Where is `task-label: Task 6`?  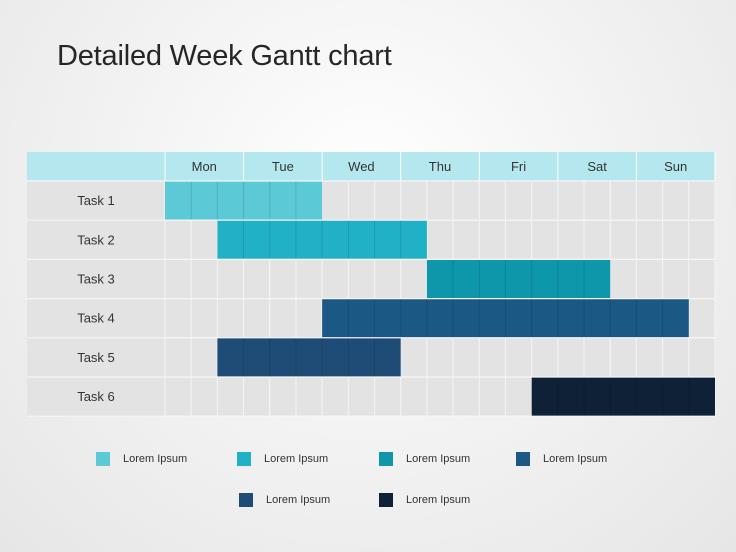 task-label: Task 6 is located at coordinates (96, 396).